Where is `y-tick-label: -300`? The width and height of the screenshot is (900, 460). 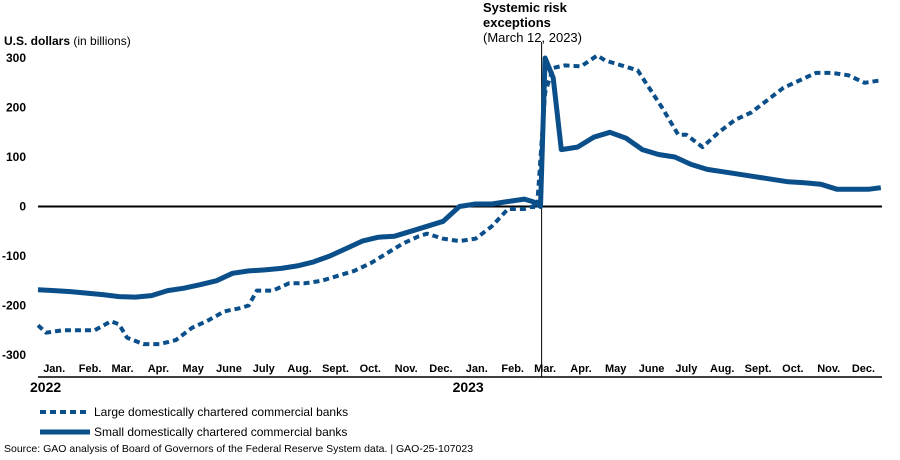
y-tick-label: -300 is located at coordinates (14, 355).